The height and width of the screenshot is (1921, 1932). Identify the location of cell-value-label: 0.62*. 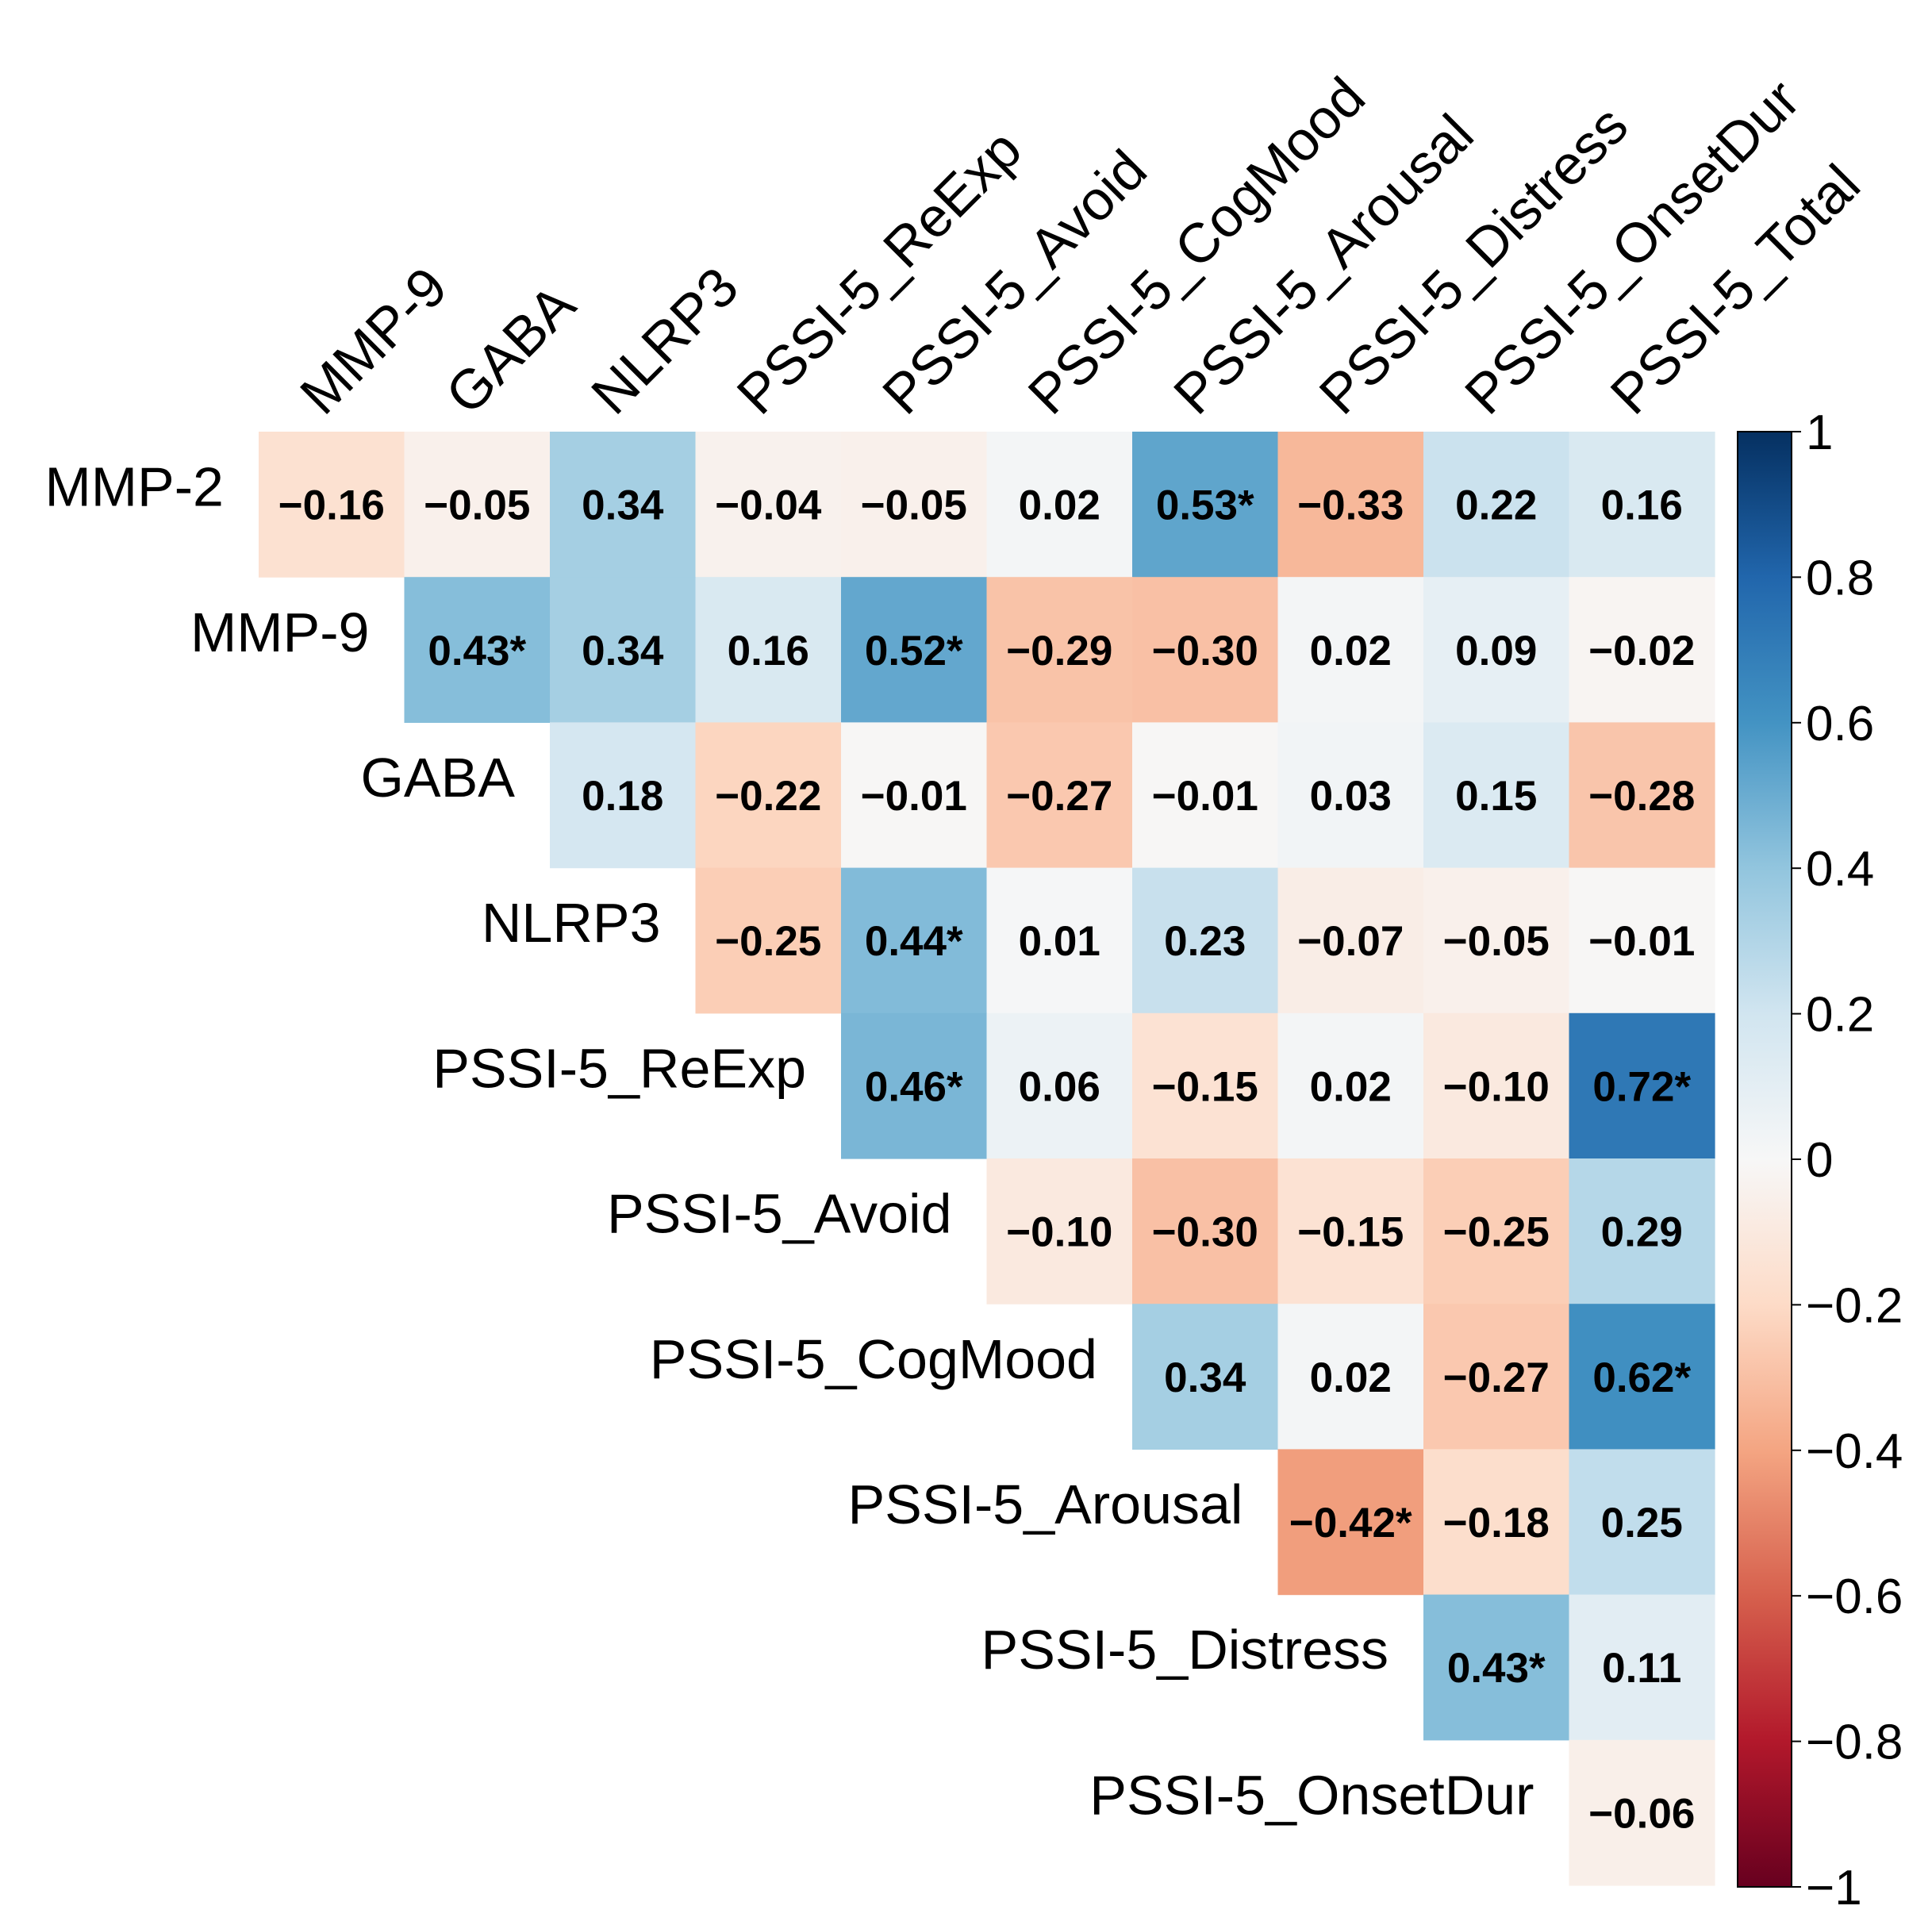
(1642, 1377).